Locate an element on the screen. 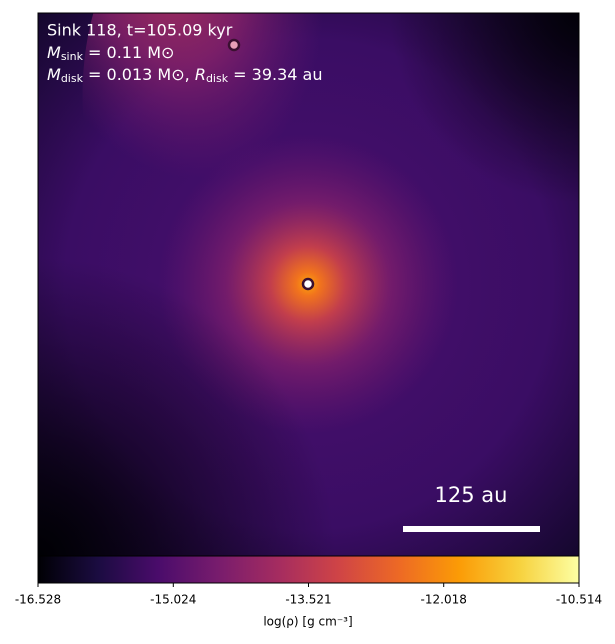 The width and height of the screenshot is (615, 644). annotation: Mdisk = 0.013 M⊙, Rdisk = 39.34 au is located at coordinates (185, 75).